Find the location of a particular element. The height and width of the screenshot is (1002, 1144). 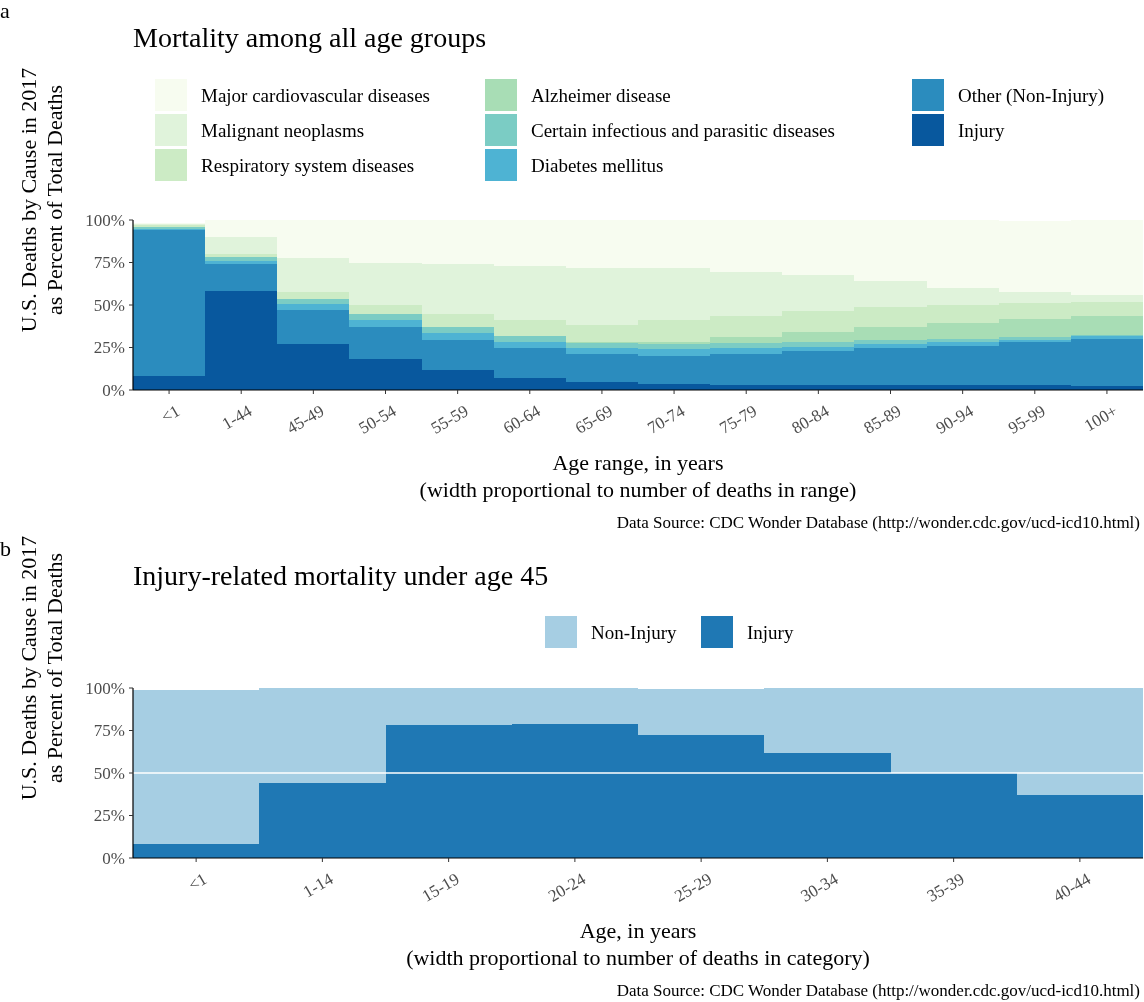

x-tick-label: 35-39 is located at coordinates (945, 887).